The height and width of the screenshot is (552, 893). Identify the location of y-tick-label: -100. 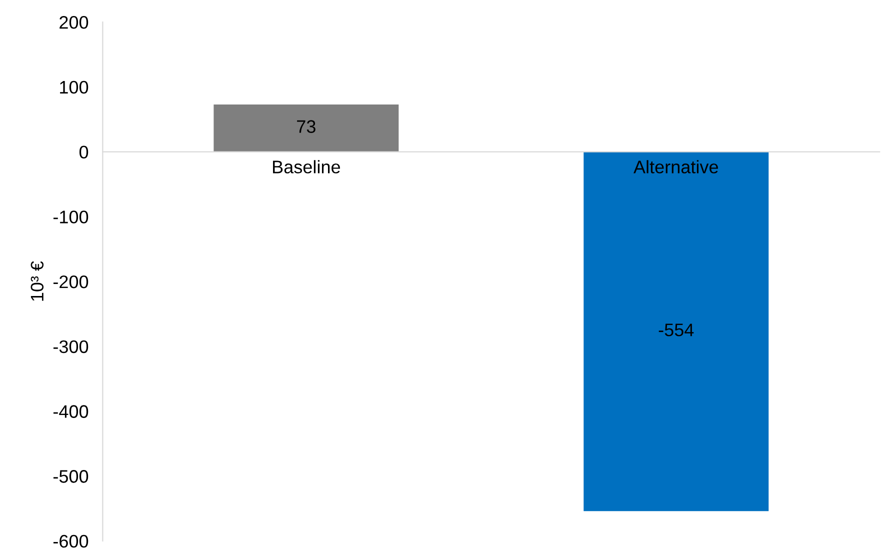
(70, 217).